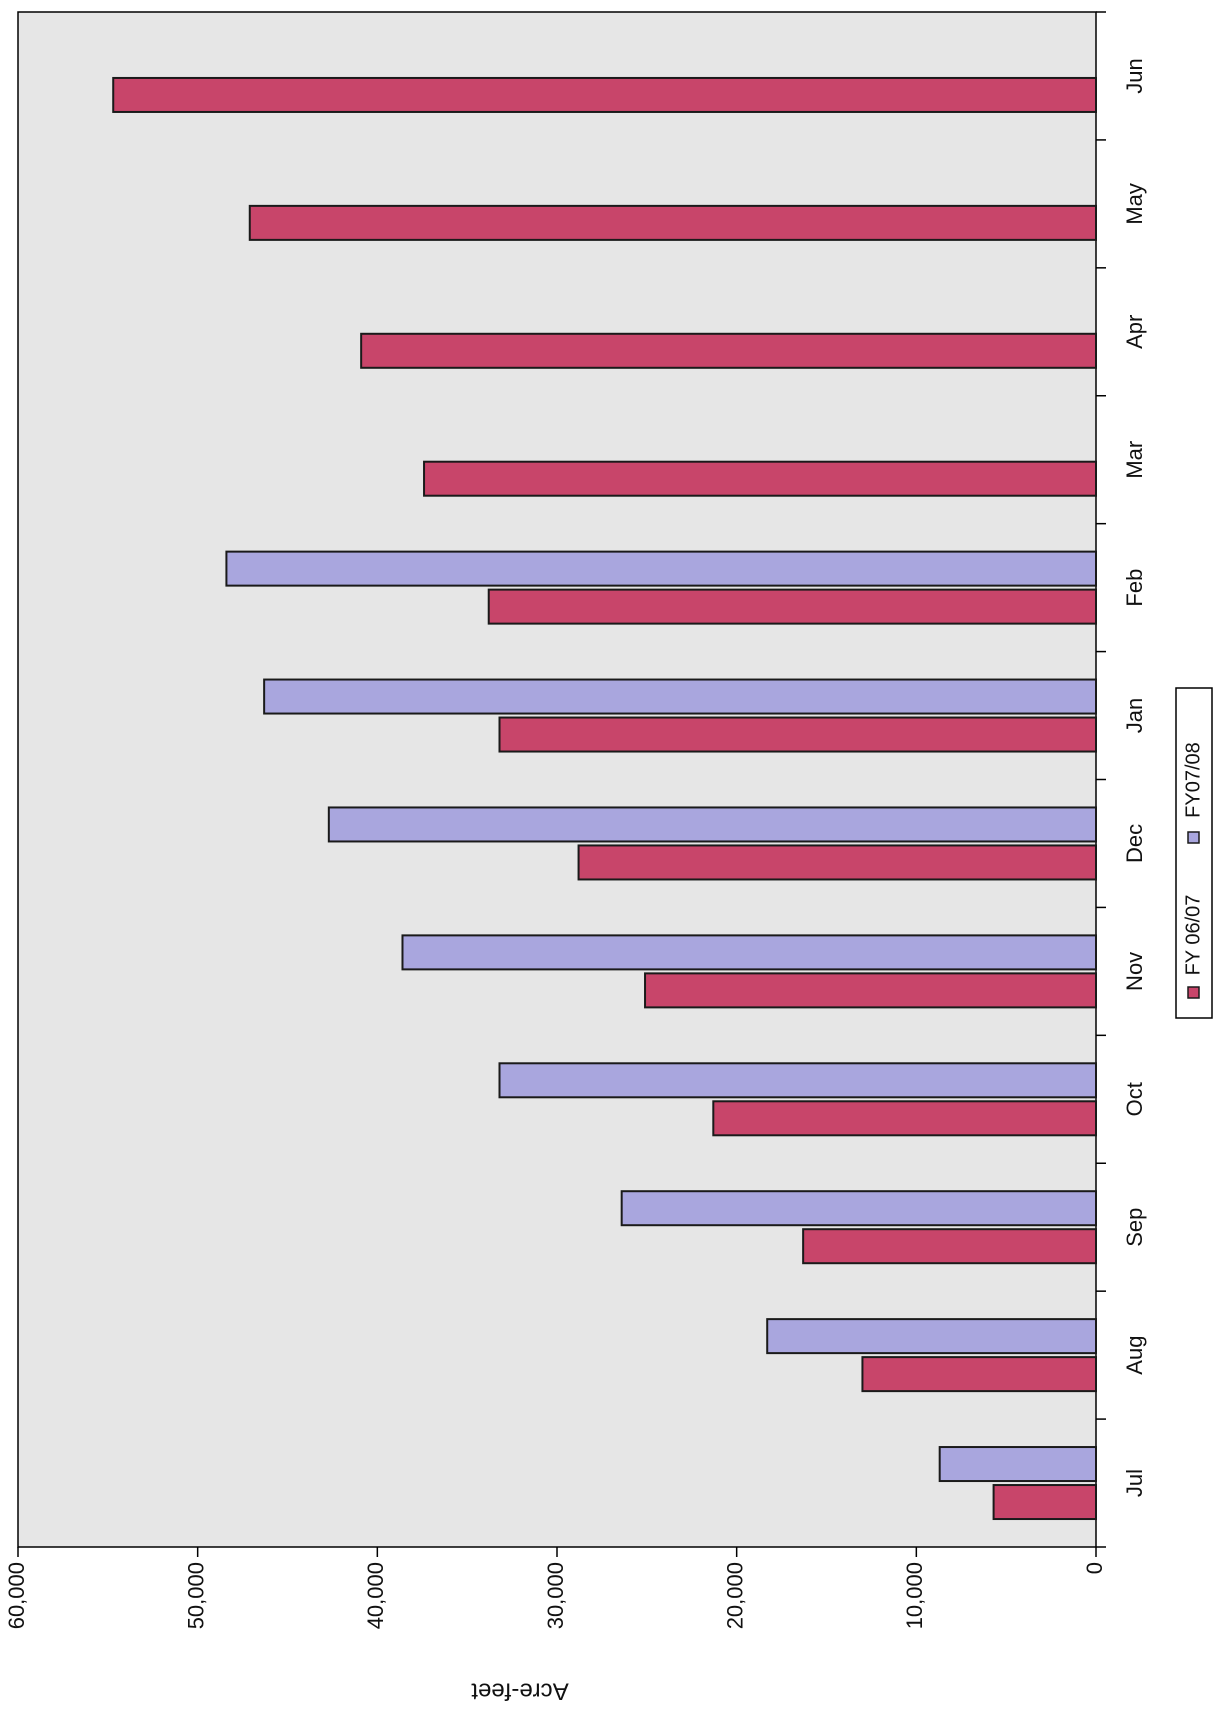  What do you see at coordinates (1134, 460) in the screenshot?
I see `category-label-mar: Mar` at bounding box center [1134, 460].